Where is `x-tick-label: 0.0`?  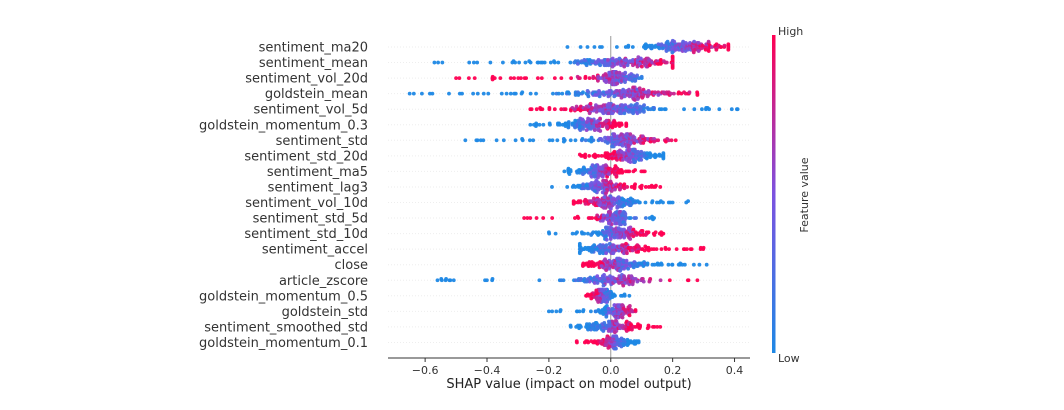
x-tick-label: 0.0 is located at coordinates (611, 370).